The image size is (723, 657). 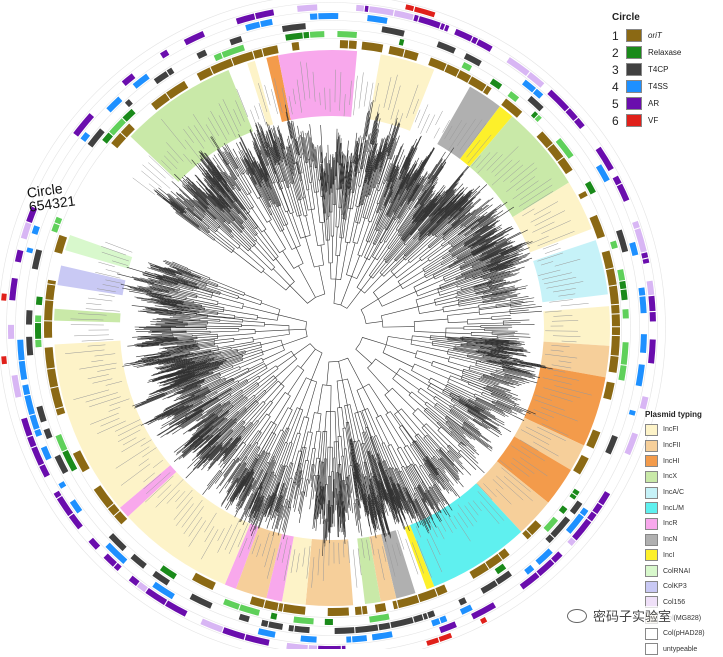 What do you see at coordinates (673, 492) in the screenshot?
I see `typing-legend-label: IncA/C` at bounding box center [673, 492].